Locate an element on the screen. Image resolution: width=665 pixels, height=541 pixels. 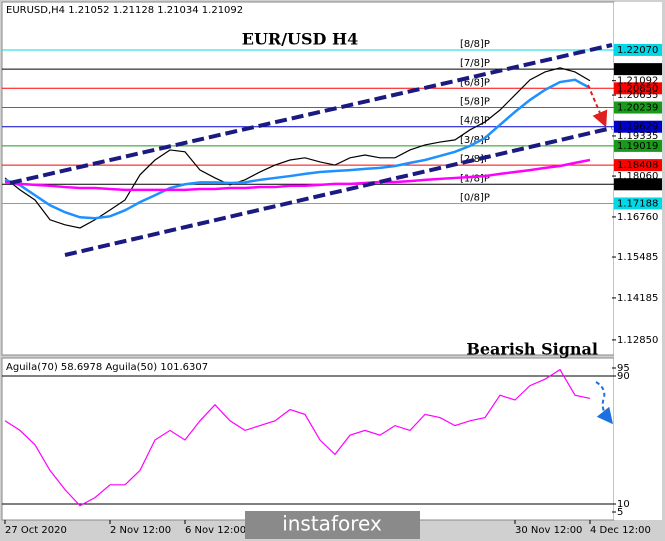
y-tick-label: 1.20635 is located at coordinates (637, 95).